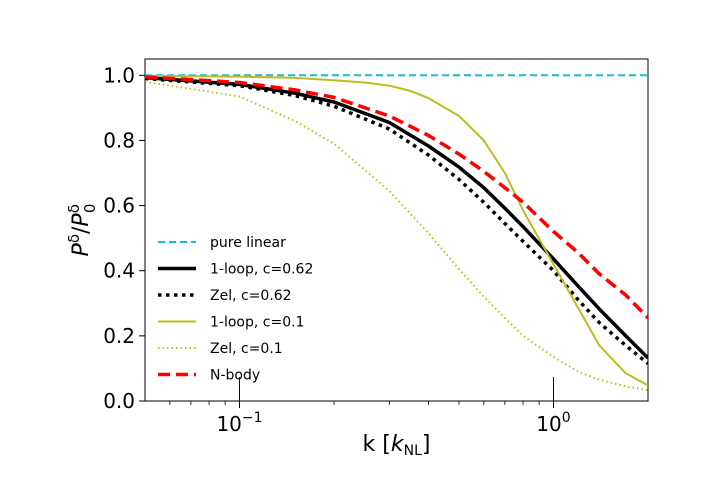  I want to click on y-tick-label: 1.0, so click(119, 75).